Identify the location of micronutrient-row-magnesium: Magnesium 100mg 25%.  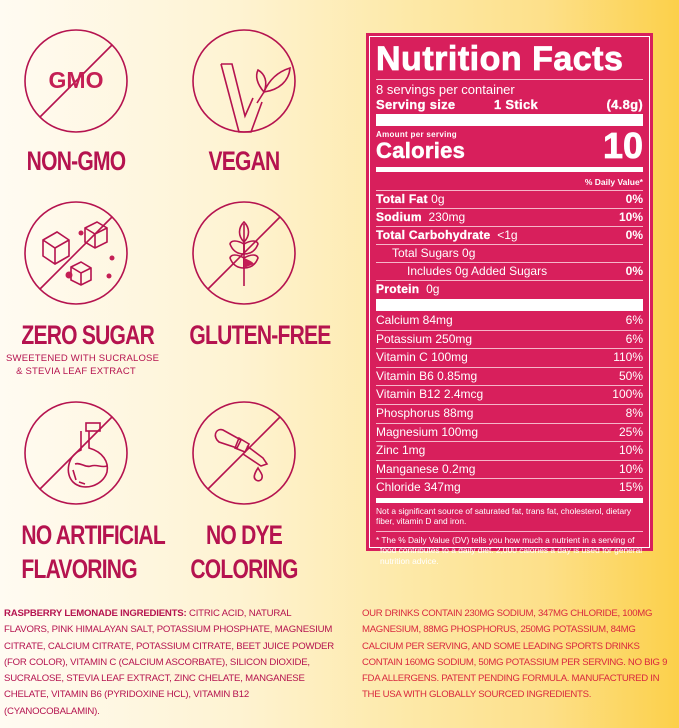
(509, 433).